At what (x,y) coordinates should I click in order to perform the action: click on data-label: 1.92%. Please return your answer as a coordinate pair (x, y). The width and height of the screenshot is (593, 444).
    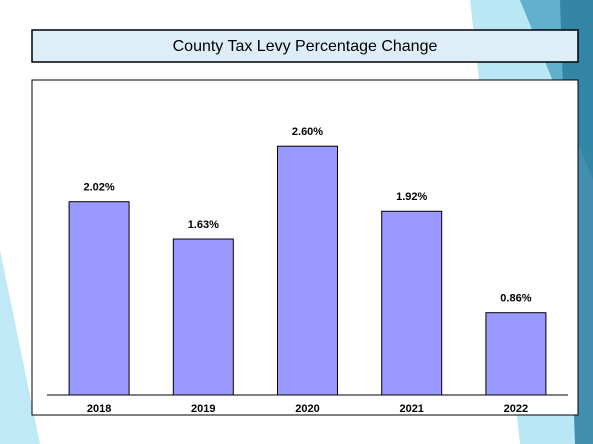
    Looking at the image, I should click on (411, 197).